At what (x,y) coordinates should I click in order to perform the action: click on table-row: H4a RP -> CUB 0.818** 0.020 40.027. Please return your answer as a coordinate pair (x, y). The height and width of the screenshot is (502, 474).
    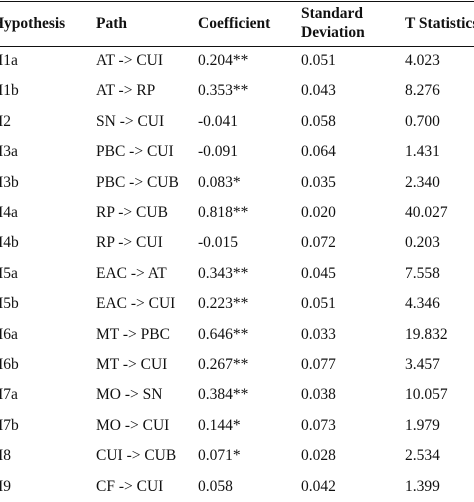
    Looking at the image, I should click on (237, 213).